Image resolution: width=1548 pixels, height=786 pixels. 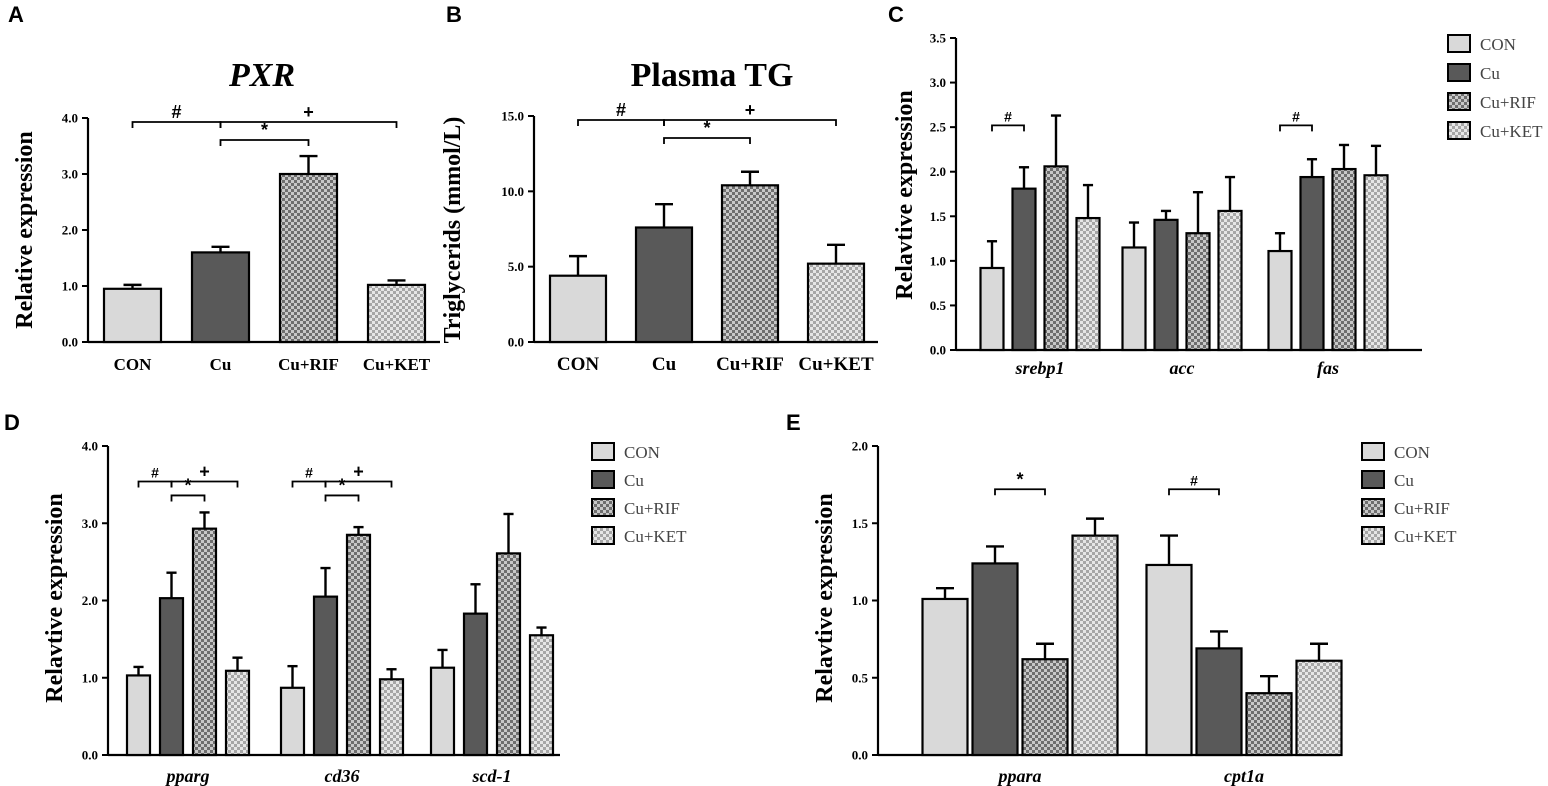 What do you see at coordinates (453, 230) in the screenshot?
I see `y-axis-label: Triglycerids (mmol/L)` at bounding box center [453, 230].